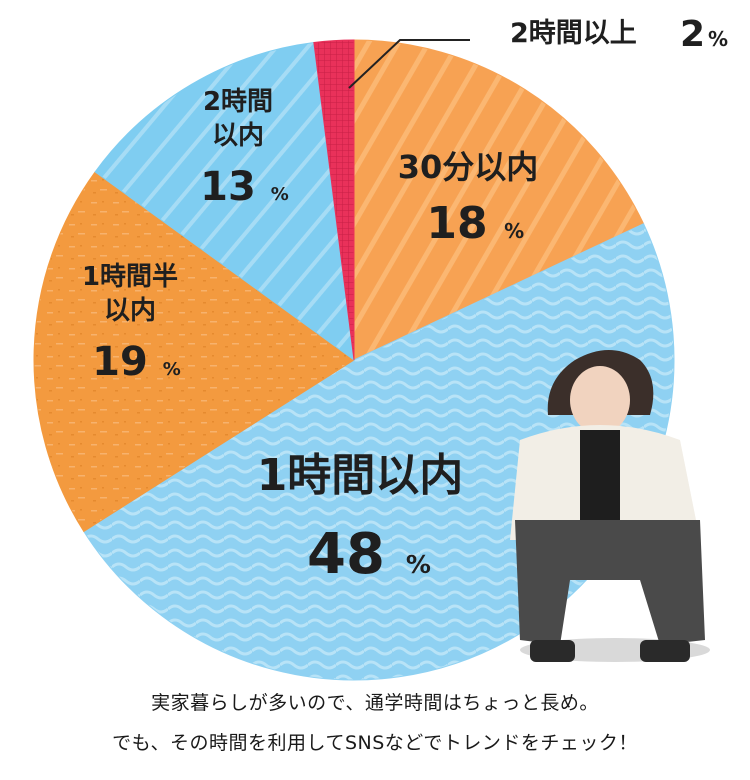  What do you see at coordinates (718, 39) in the screenshot?
I see `slice-unit-over-2hours: %` at bounding box center [718, 39].